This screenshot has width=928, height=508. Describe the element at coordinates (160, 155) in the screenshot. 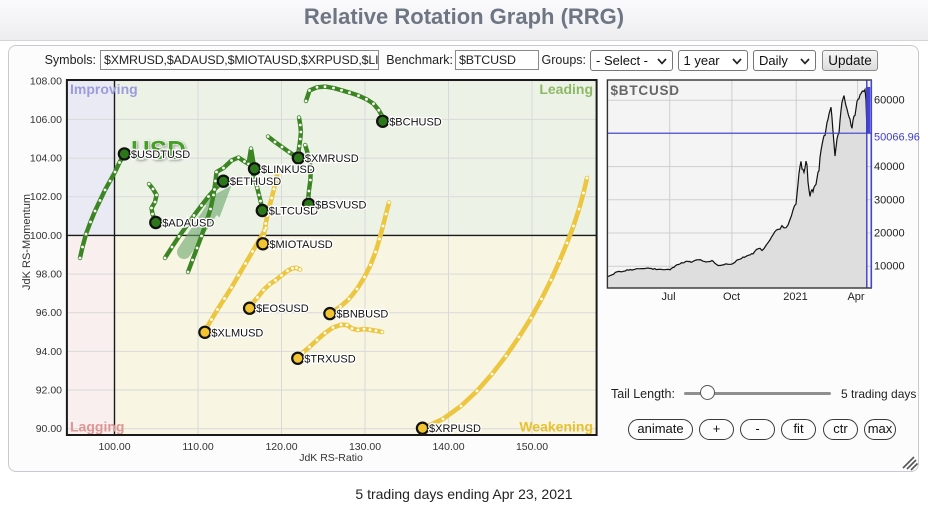

I see `svg-text: $USDTUSD` at that location.